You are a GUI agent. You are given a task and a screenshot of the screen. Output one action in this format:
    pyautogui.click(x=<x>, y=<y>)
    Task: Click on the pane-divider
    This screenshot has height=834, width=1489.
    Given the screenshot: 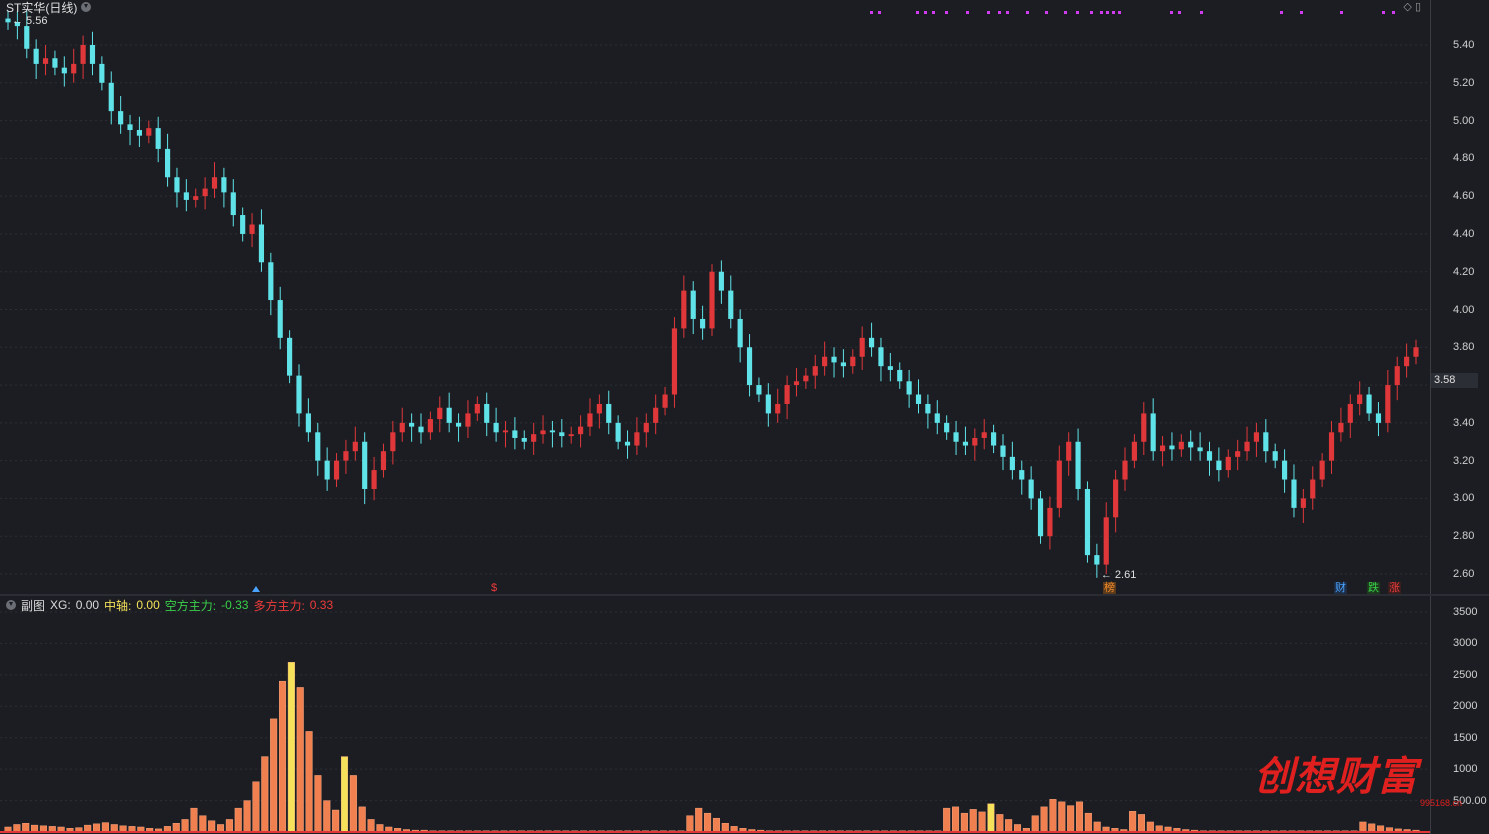 What is the action you would take?
    pyautogui.click(x=744, y=595)
    